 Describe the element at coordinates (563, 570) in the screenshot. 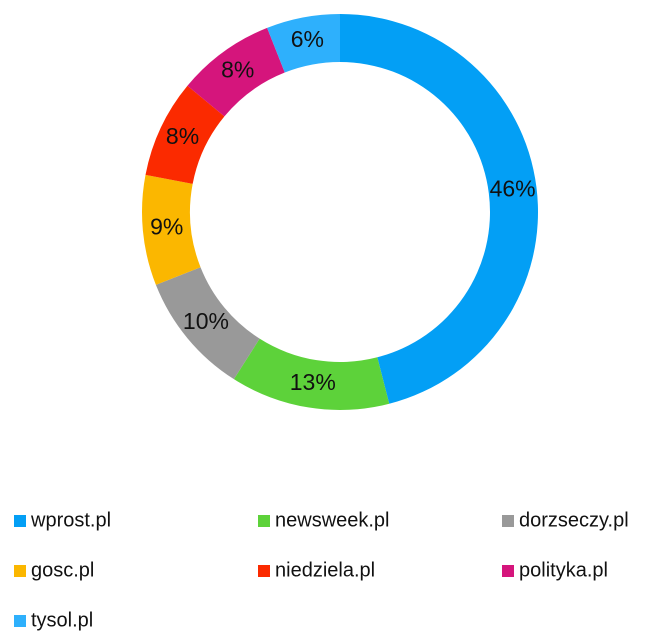

I see `legend-label: polityka.pl` at that location.